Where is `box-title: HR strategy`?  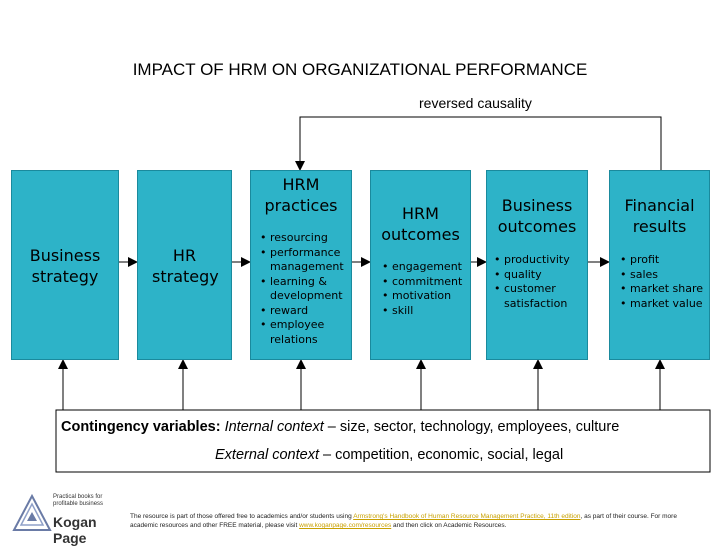 box-title: HR strategy is located at coordinates (185, 266).